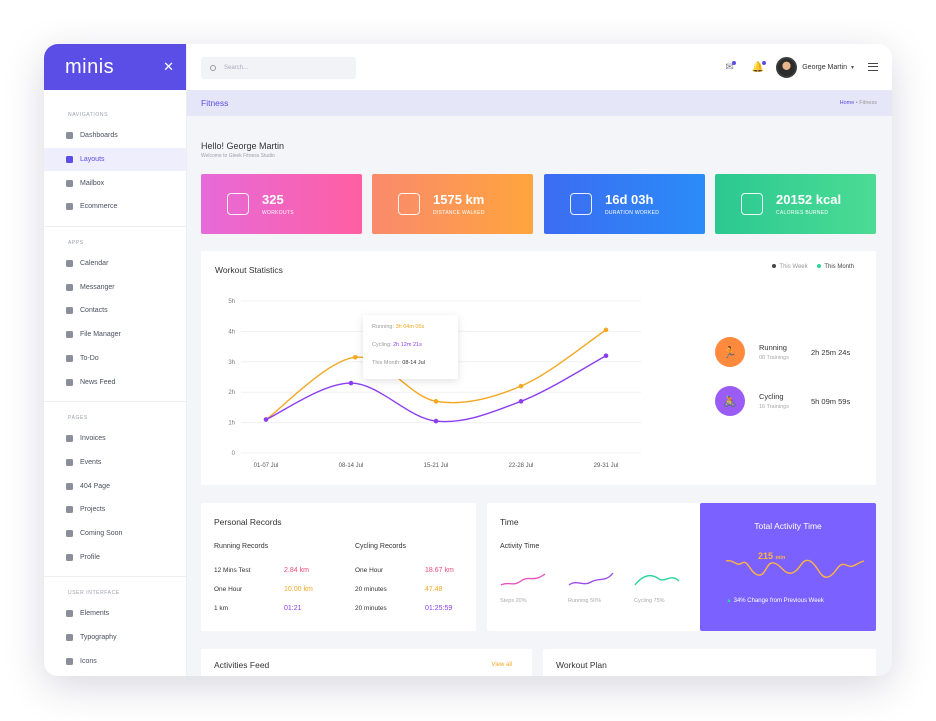 The height and width of the screenshot is (721, 936). Describe the element at coordinates (759, 66) in the screenshot. I see `bell-icon: 🔔` at that location.